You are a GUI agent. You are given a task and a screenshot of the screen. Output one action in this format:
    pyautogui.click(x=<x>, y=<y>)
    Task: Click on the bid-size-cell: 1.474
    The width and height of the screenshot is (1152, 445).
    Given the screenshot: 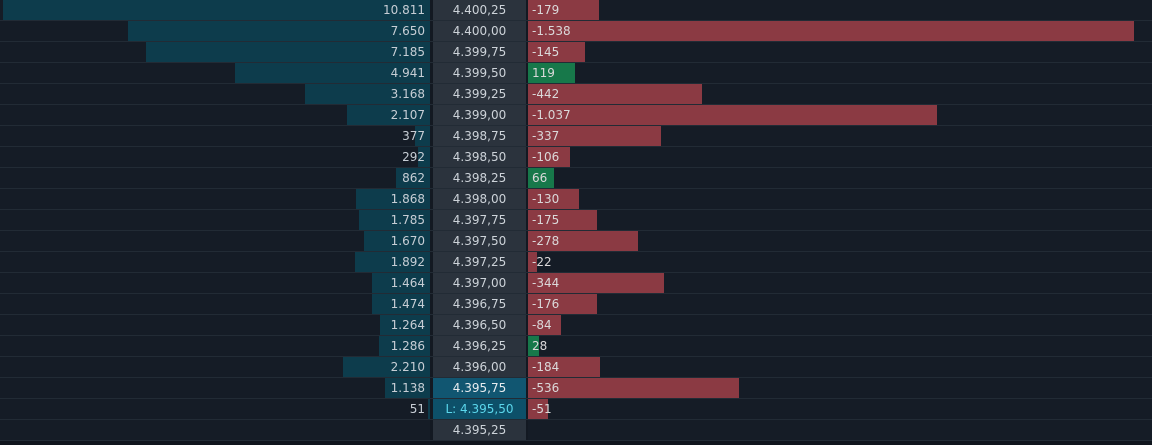 What is the action you would take?
    pyautogui.click(x=215, y=304)
    